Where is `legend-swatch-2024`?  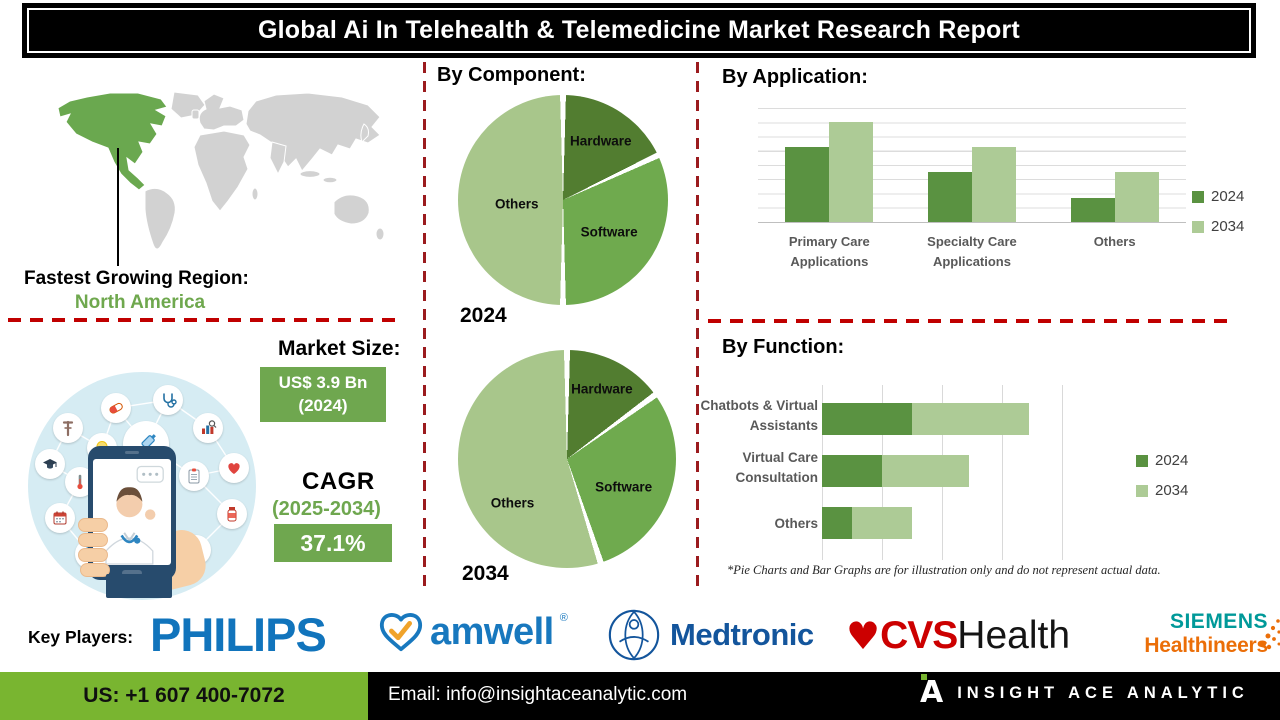
legend-swatch-2024 is located at coordinates (1198, 196).